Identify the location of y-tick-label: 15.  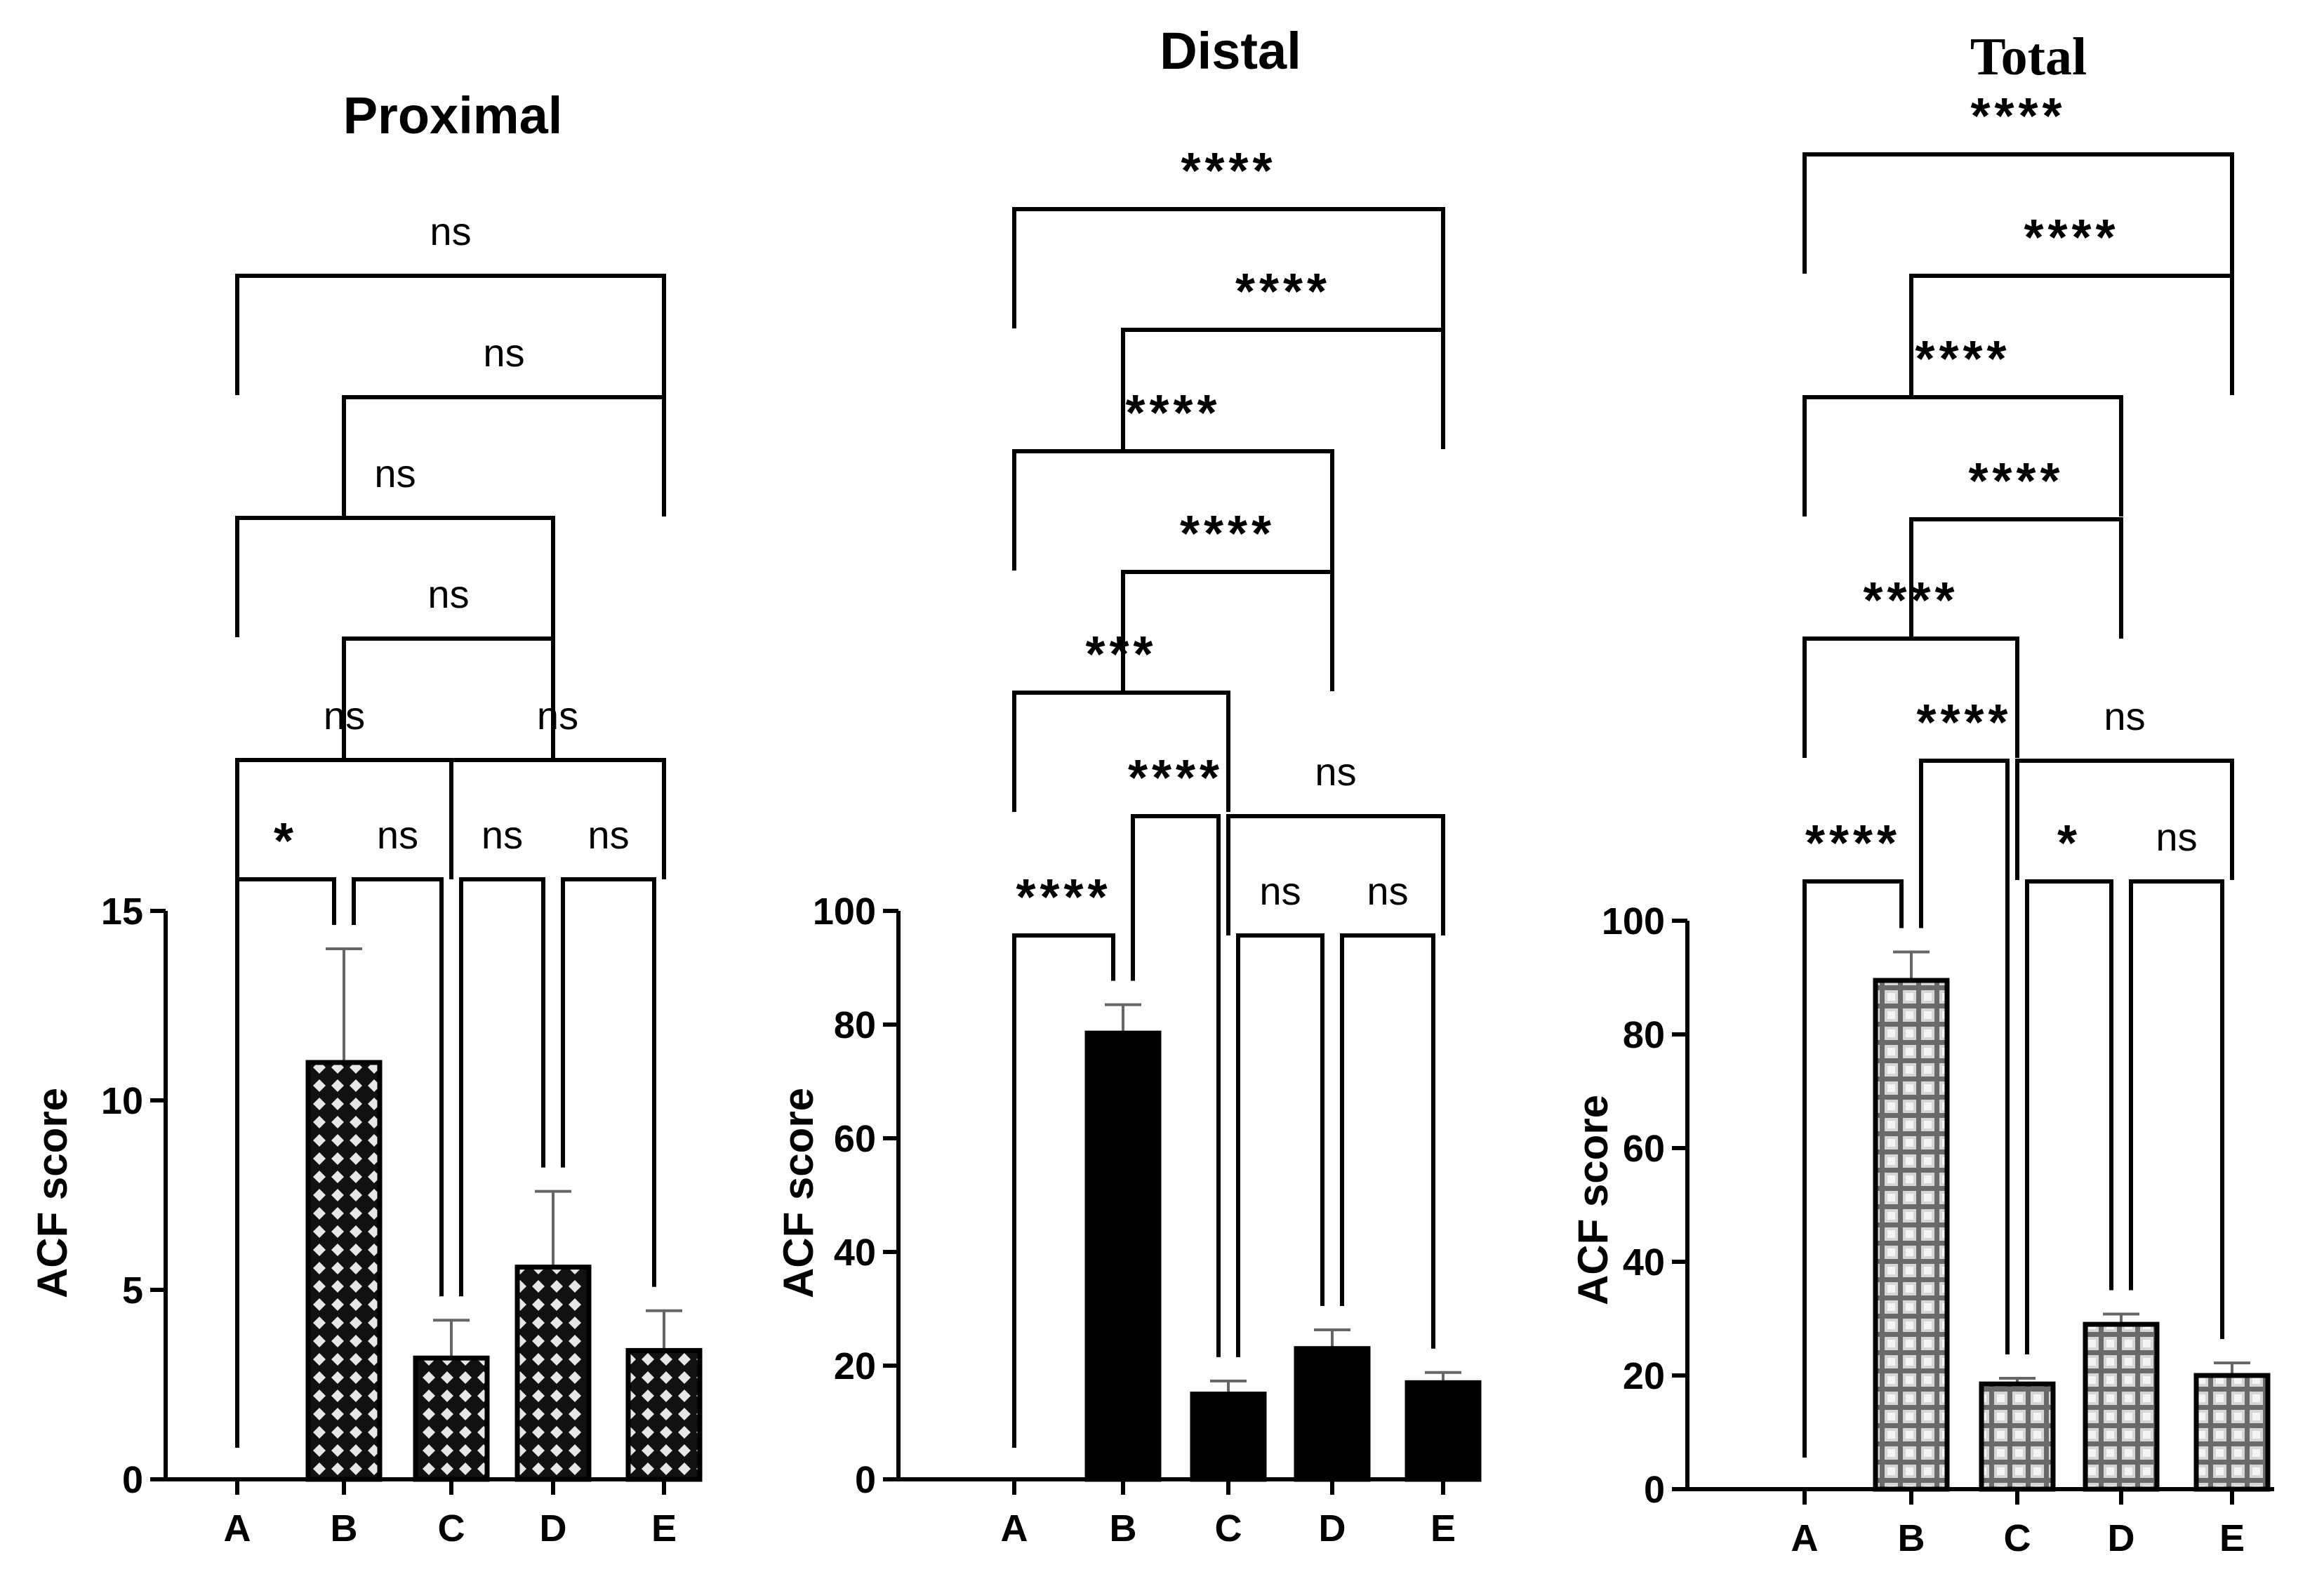
(122, 912).